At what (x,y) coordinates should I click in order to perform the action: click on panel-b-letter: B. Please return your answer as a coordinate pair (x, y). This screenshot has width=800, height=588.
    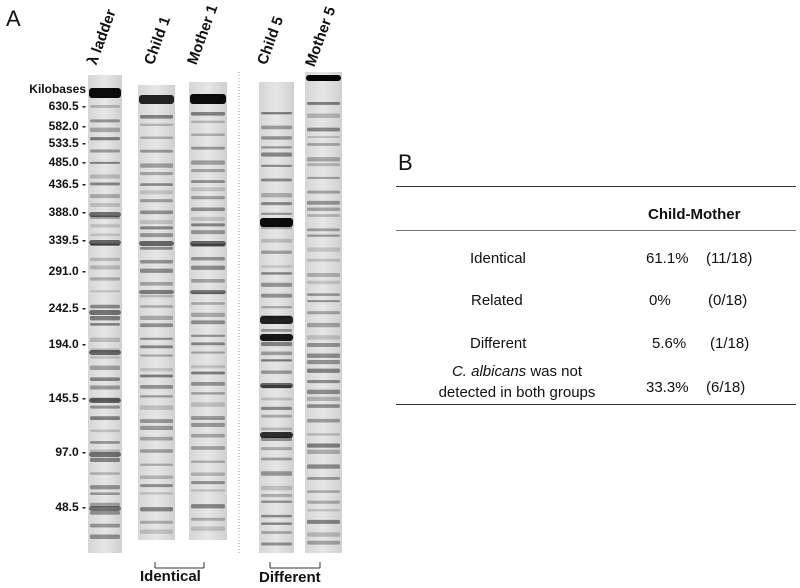
    Looking at the image, I should click on (405, 162).